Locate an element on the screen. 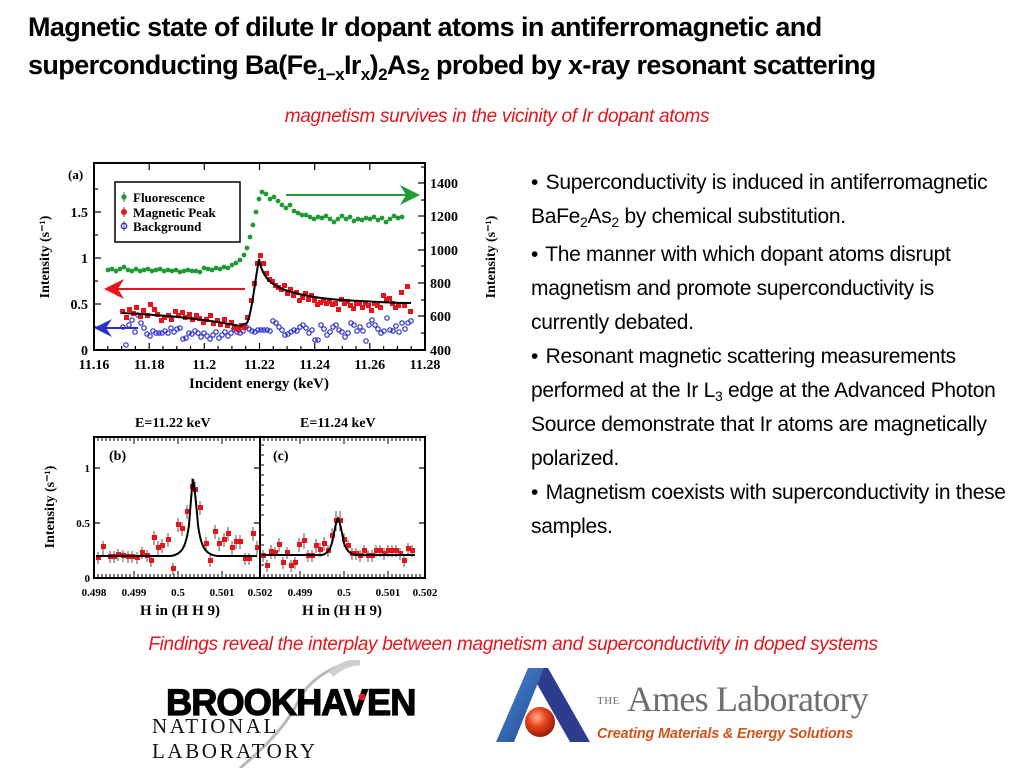  panel-a-xlabel: Incident energy (keV) is located at coordinates (259, 384).